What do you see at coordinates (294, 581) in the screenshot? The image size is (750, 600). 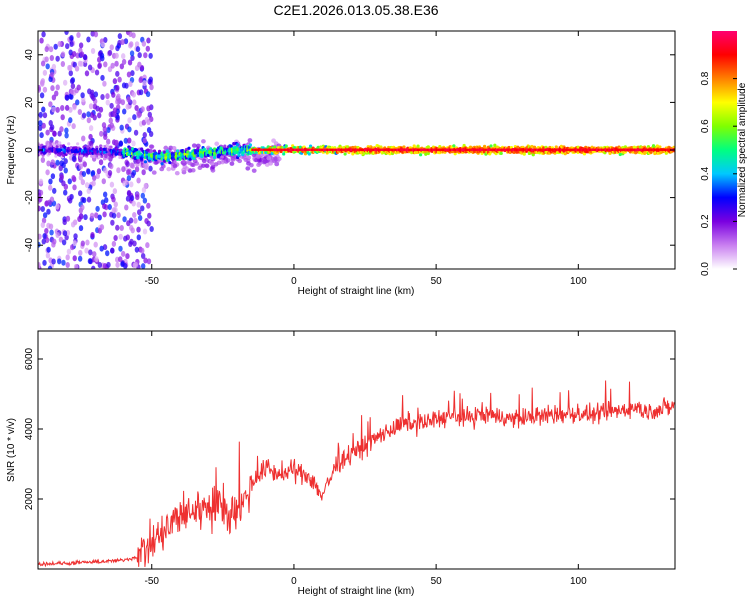 I see `snr-xtick-label: 0` at bounding box center [294, 581].